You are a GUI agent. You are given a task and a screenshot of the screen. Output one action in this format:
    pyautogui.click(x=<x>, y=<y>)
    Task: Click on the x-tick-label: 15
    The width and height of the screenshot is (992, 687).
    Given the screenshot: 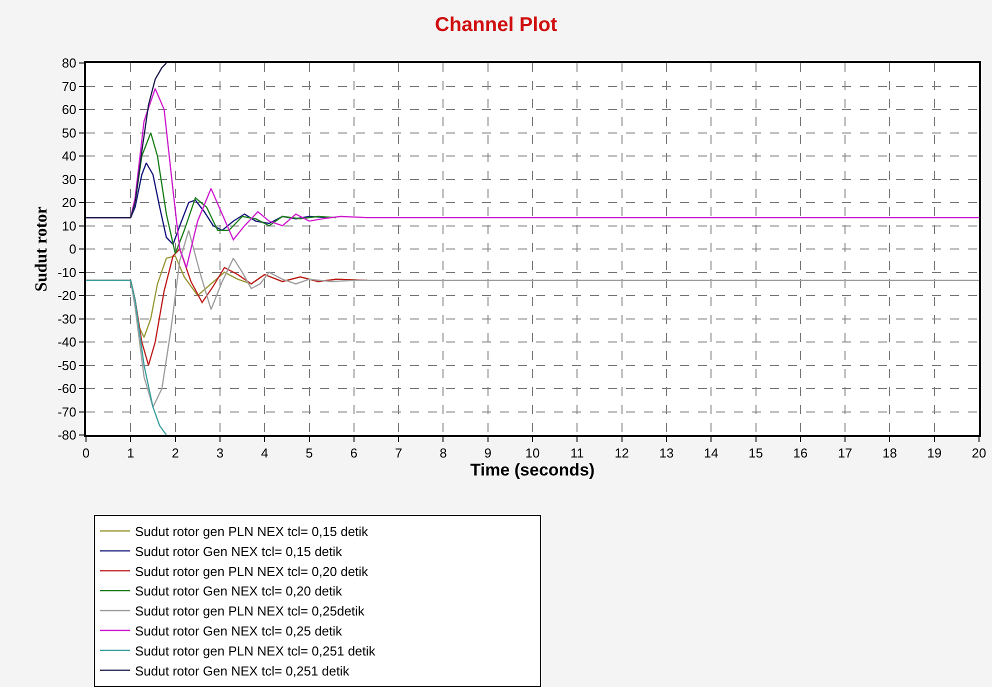 What is the action you would take?
    pyautogui.click(x=755, y=453)
    